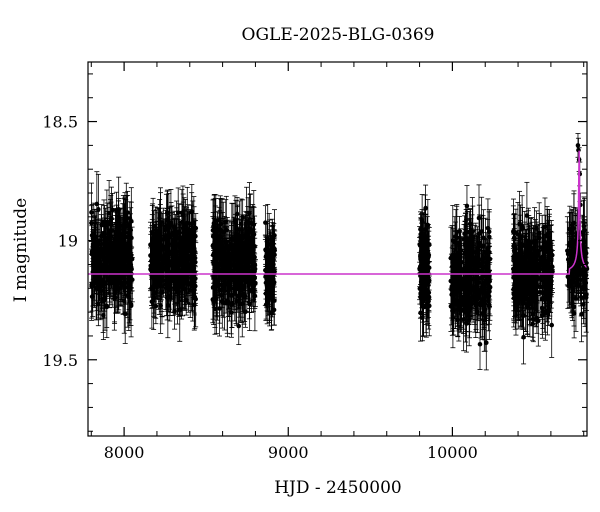 This screenshot has height=512, width=600. I want to click on y-tick-label: 18.5, so click(60, 122).